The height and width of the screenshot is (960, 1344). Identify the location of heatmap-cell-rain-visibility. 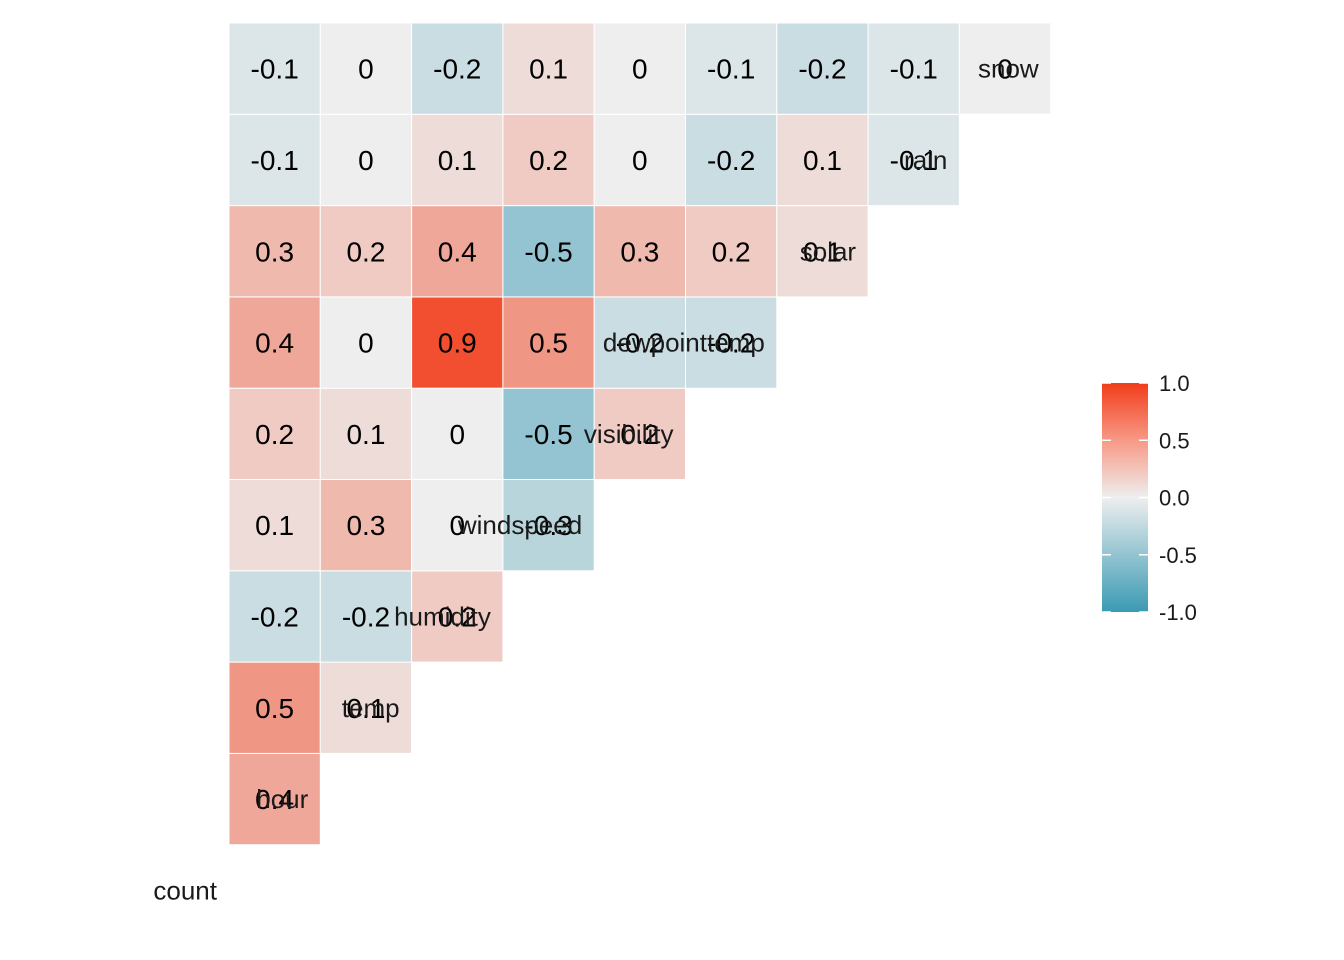
(731, 160).